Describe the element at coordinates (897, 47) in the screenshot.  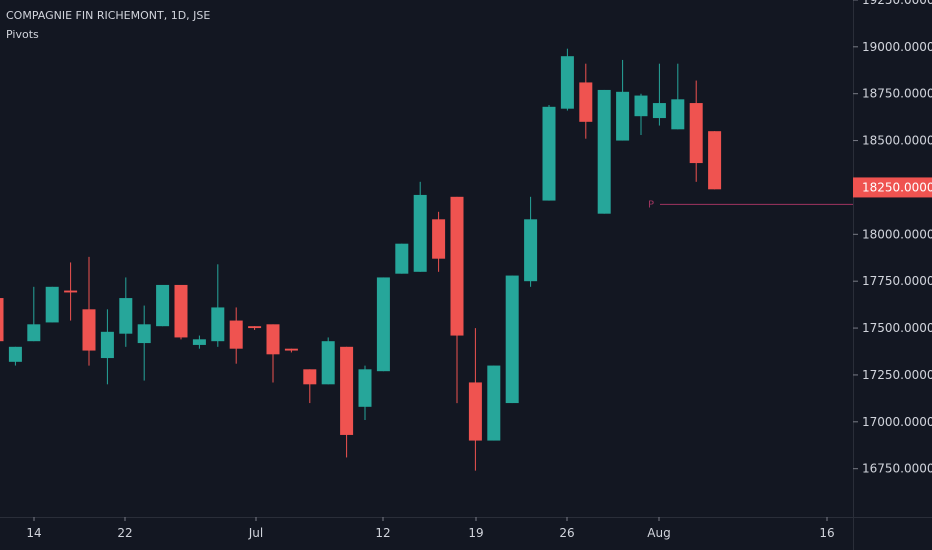
I see `price-tick-label: 19000.0000` at that location.